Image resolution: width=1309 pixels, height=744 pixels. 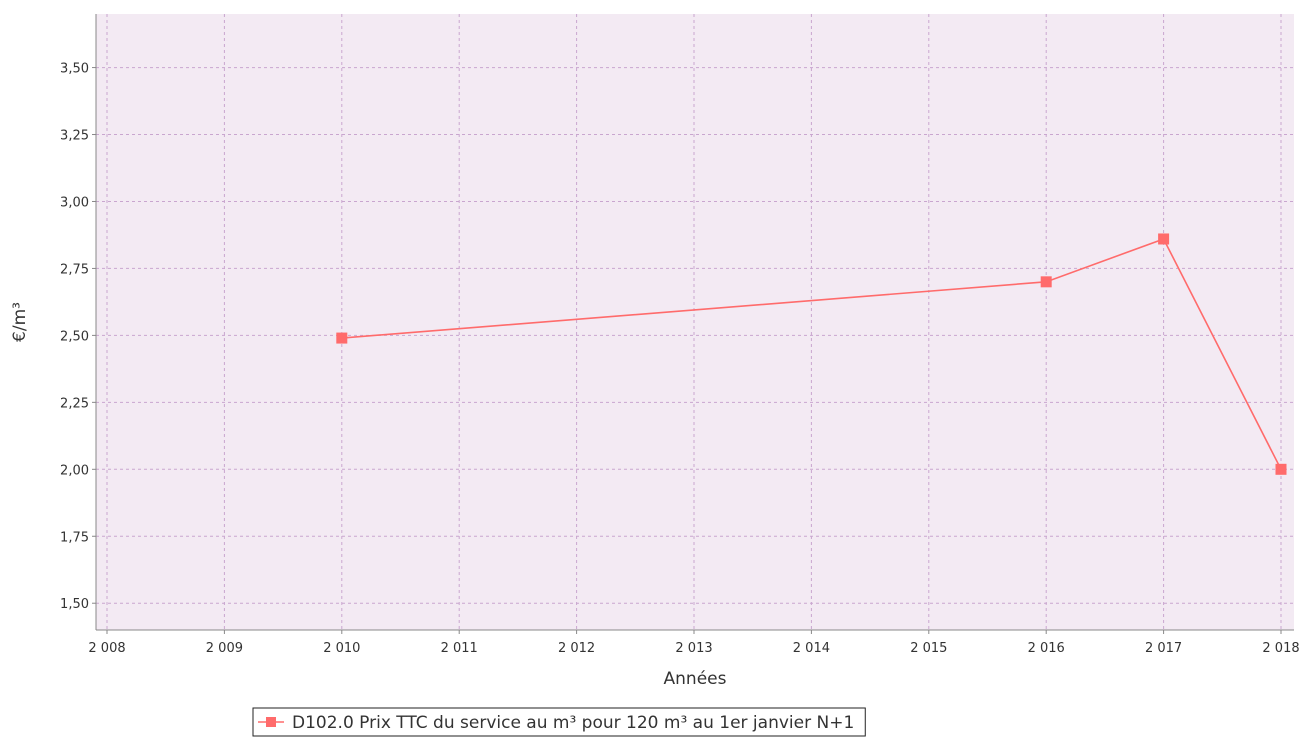 What do you see at coordinates (1046, 648) in the screenshot?
I see `x-tick-label: 2 016` at bounding box center [1046, 648].